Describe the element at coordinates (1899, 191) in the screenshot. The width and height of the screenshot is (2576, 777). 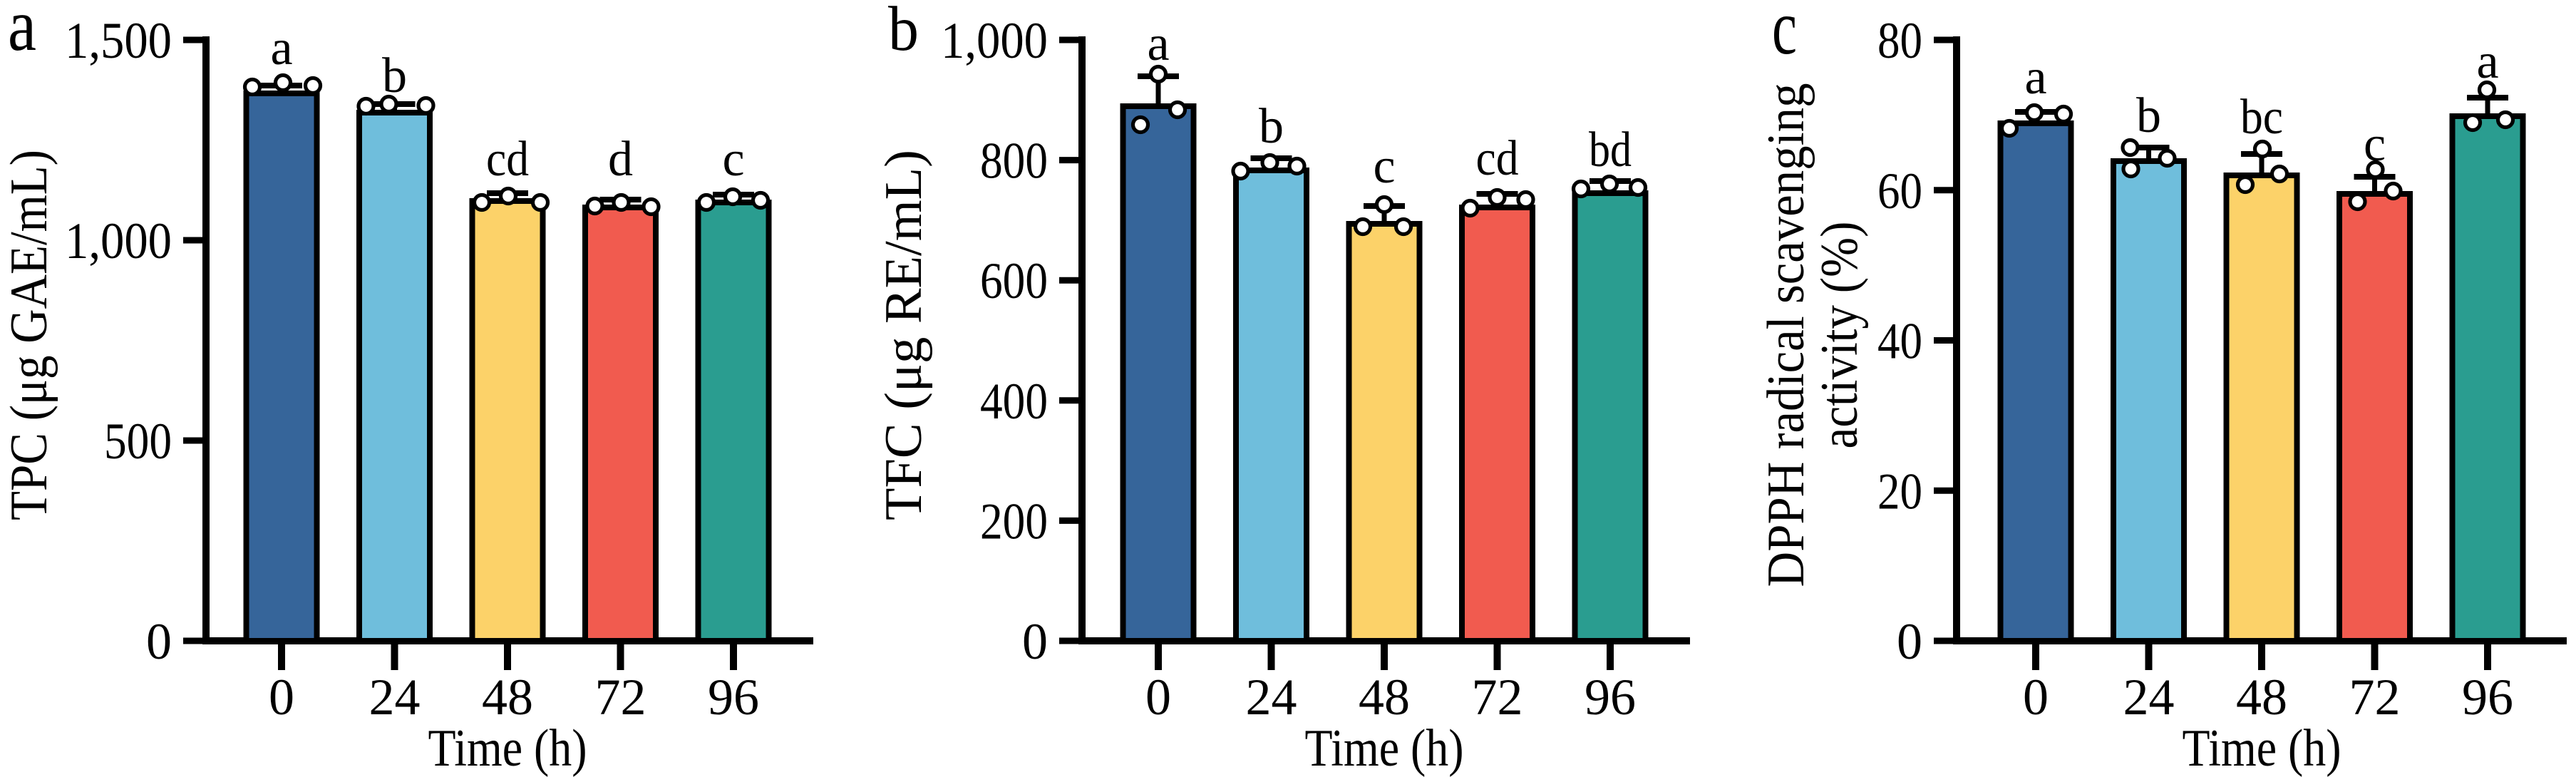
I see `svg-text: 60` at that location.